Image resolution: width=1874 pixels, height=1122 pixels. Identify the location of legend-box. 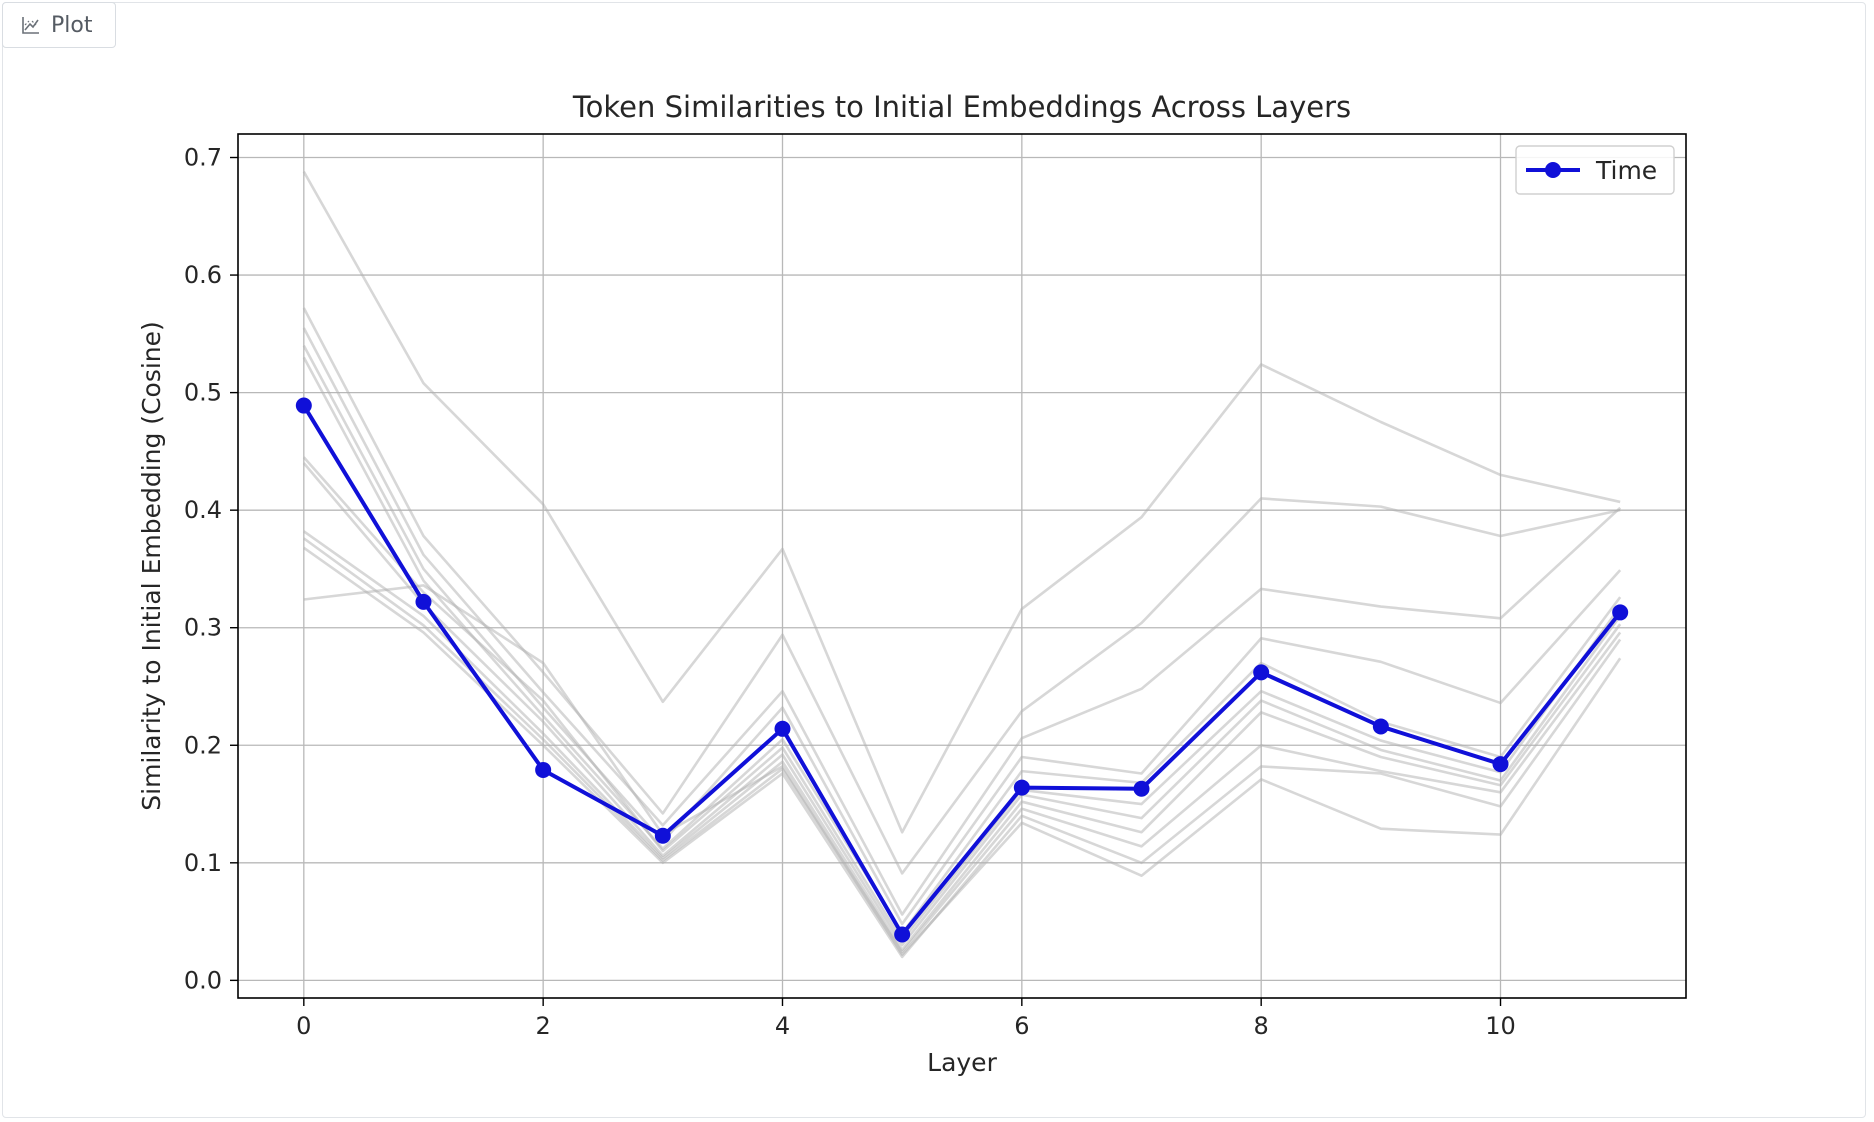
(1595, 170).